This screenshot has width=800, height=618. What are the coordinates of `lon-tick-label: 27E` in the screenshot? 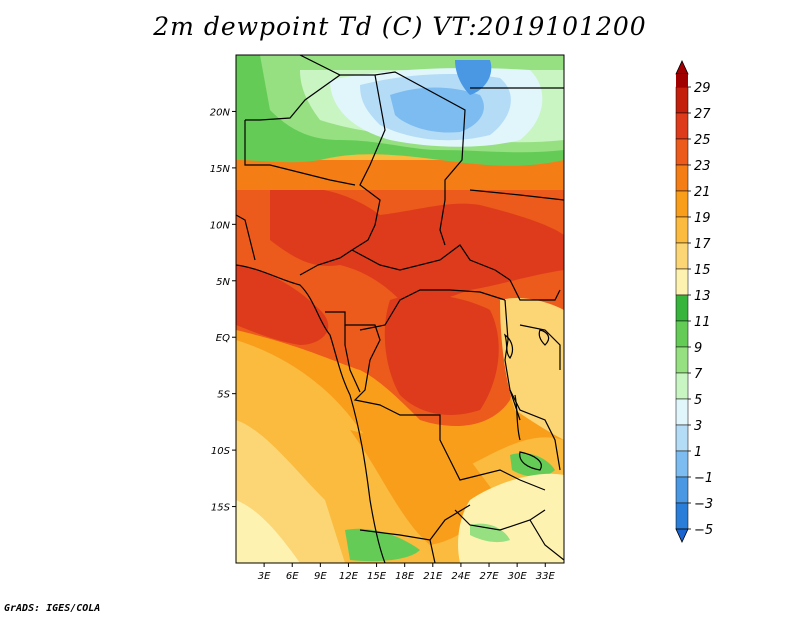 It's located at (490, 576).